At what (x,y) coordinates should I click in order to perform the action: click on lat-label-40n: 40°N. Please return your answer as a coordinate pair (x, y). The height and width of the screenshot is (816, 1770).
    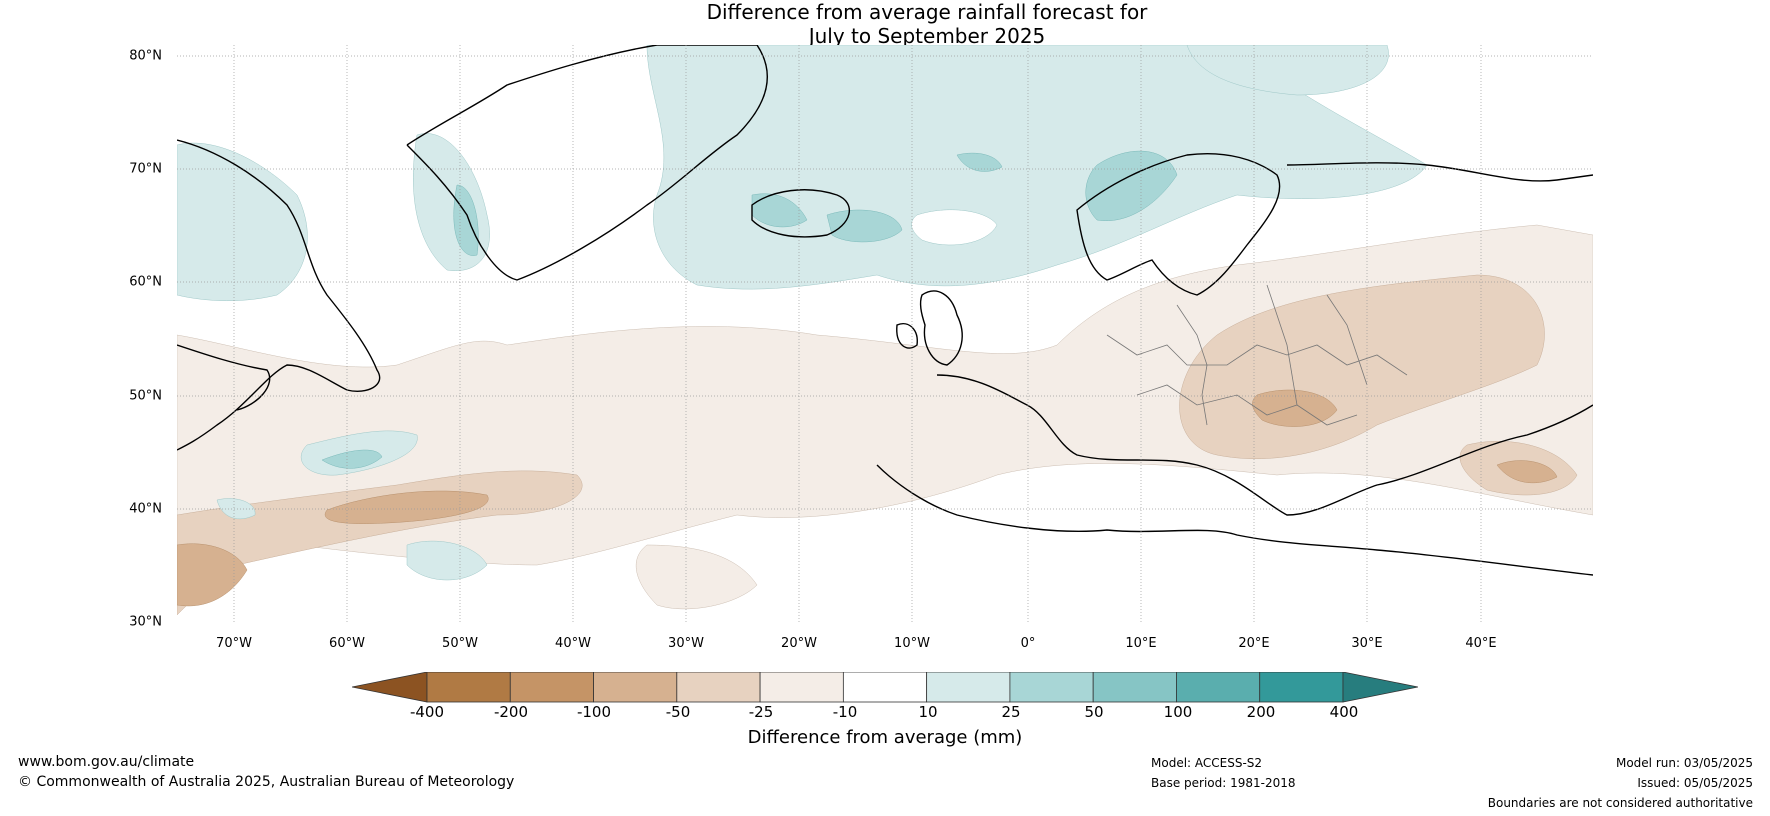
    Looking at the image, I should click on (145, 509).